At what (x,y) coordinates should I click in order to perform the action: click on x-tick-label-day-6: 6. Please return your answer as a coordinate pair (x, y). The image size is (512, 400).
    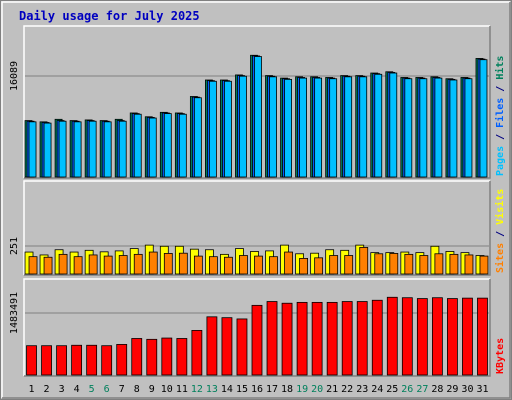
    Looking at the image, I should click on (107, 389).